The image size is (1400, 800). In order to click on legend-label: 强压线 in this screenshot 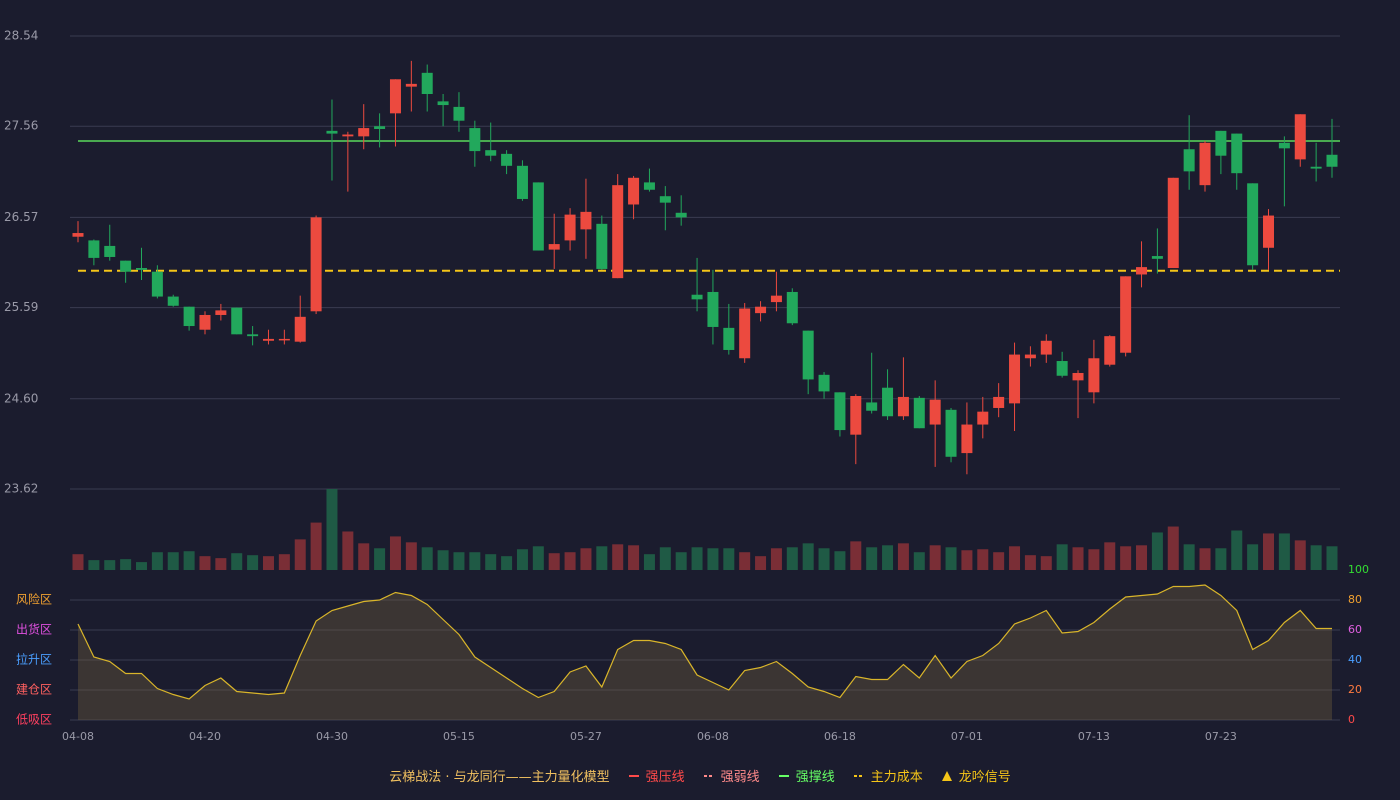, I will do `click(665, 777)`.